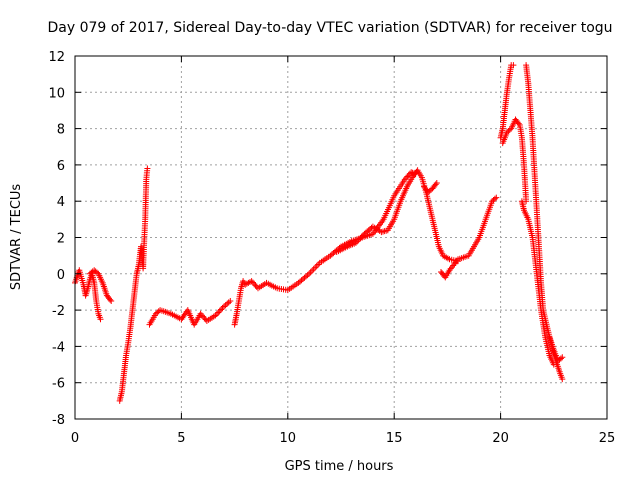 This screenshot has height=480, width=640. I want to click on y-tick-label: -6, so click(58, 384).